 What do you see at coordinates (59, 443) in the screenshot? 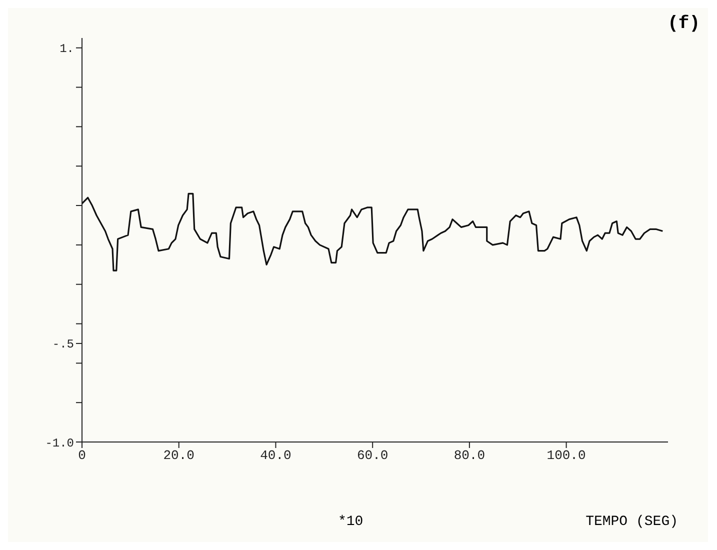
I see `y-tick-label: -1.0` at bounding box center [59, 443].